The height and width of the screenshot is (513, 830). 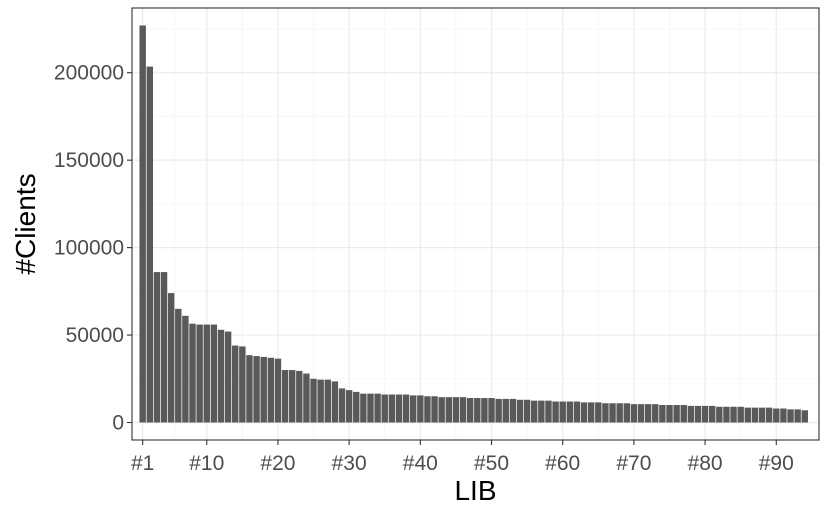 I want to click on x-tick-label: #60, so click(x=562, y=463).